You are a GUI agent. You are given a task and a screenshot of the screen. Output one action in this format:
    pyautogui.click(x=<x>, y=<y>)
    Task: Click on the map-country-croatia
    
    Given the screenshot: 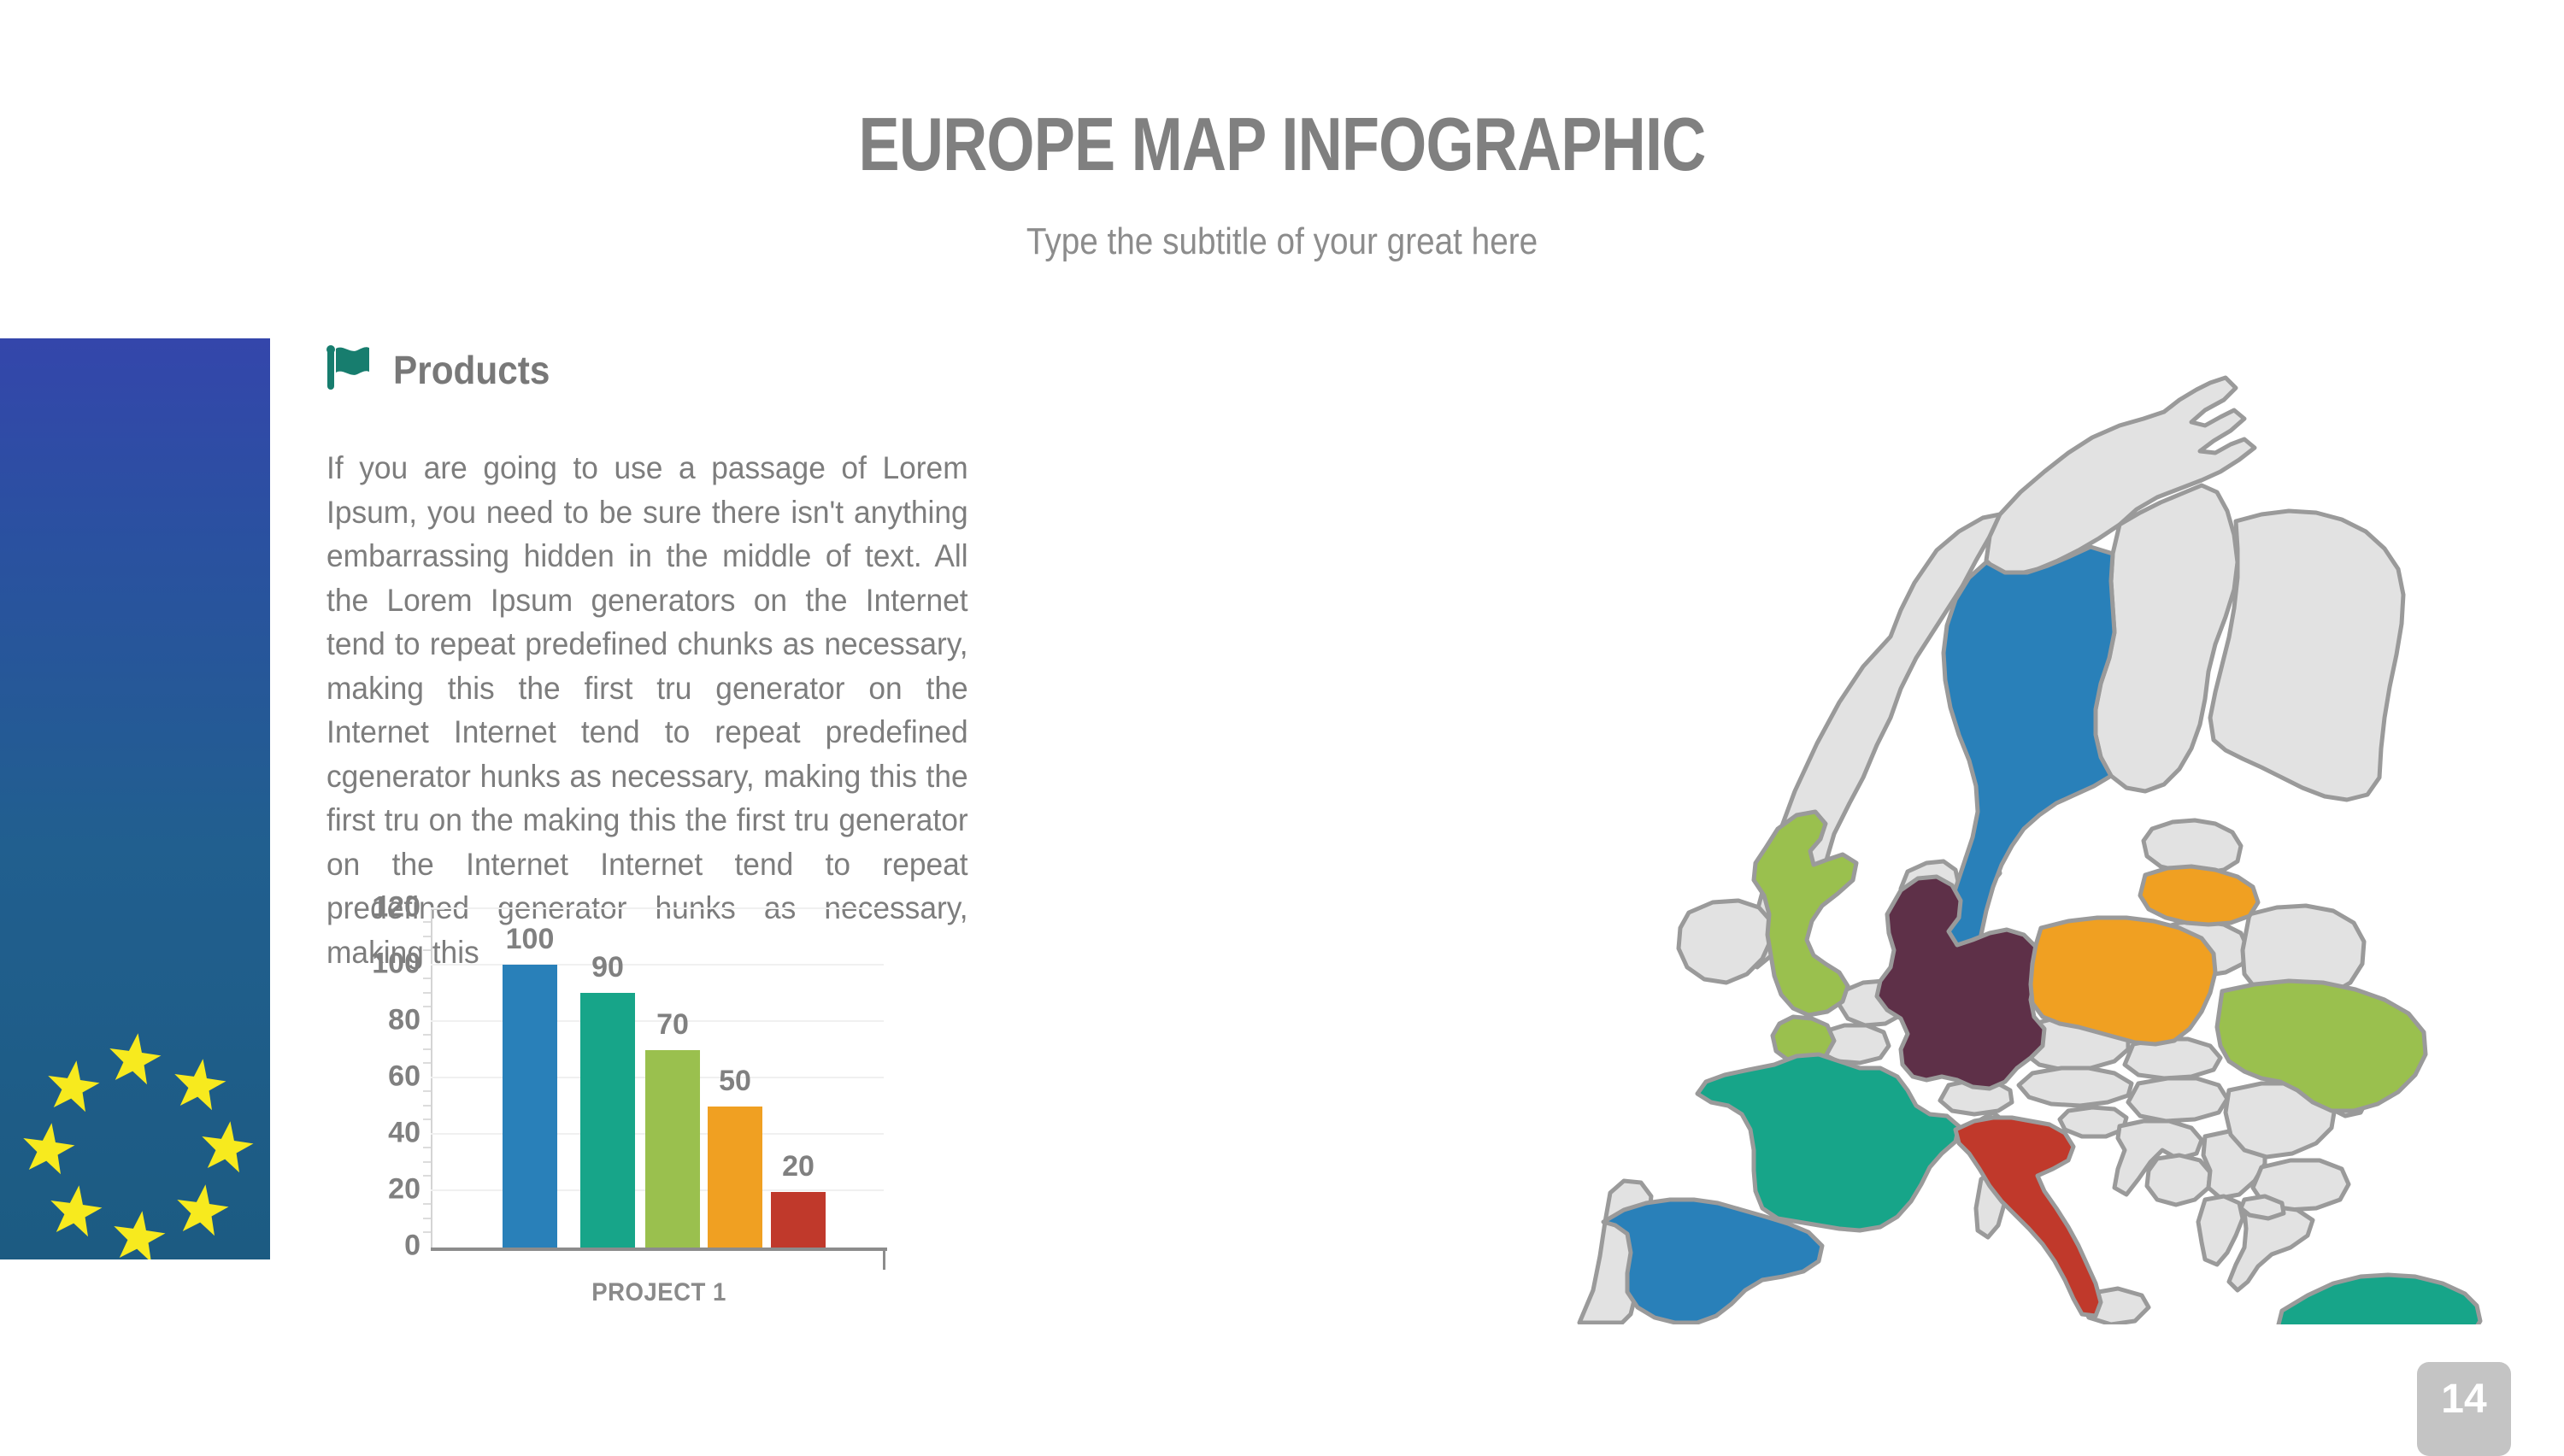 What is the action you would take?
    pyautogui.click(x=2158, y=1157)
    